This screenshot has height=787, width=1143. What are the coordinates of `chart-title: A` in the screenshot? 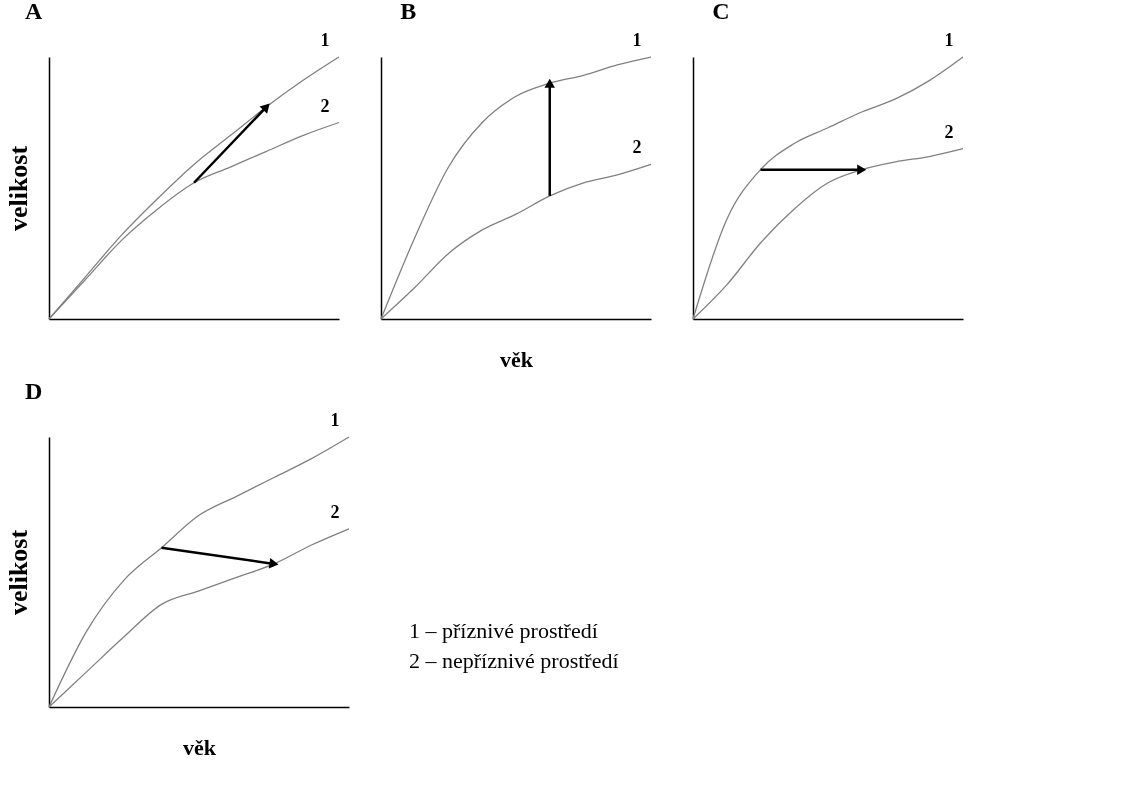 It's located at (34, 12).